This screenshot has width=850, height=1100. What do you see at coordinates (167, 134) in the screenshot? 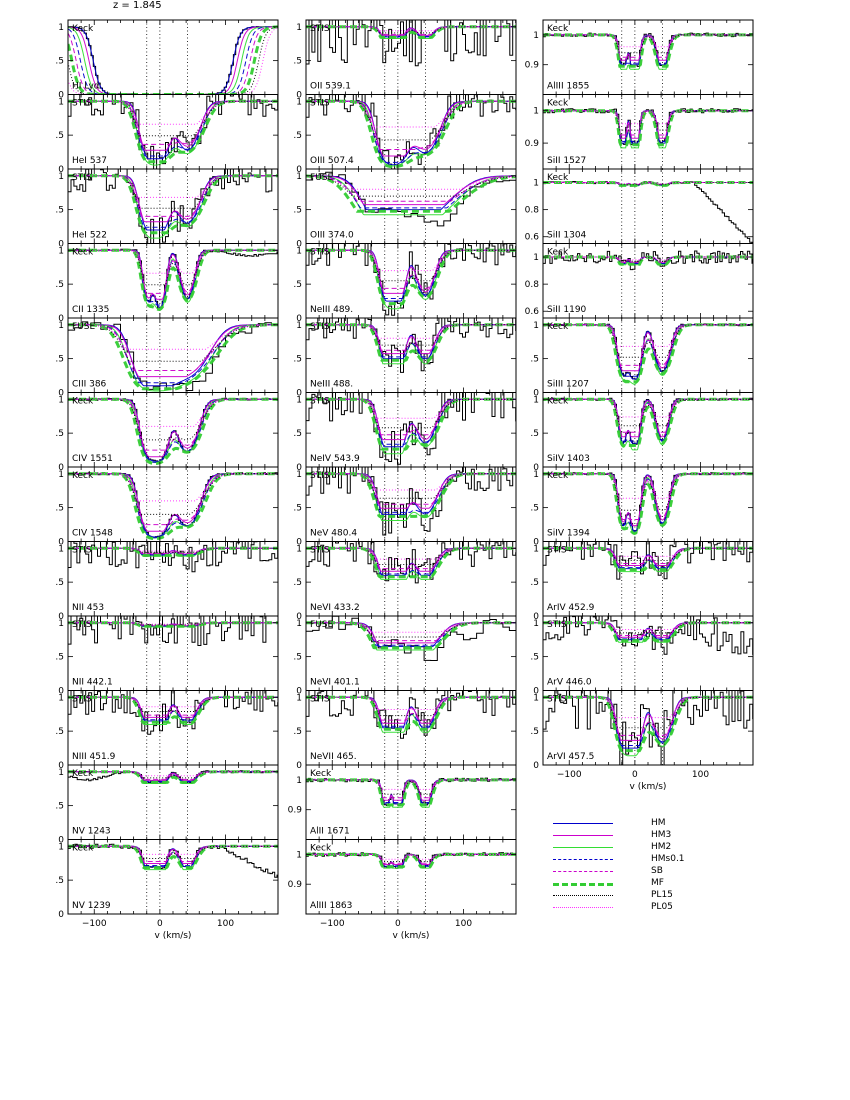
I see `panel-1-2: 0 .5 1 STIS HeI 537` at bounding box center [167, 134].